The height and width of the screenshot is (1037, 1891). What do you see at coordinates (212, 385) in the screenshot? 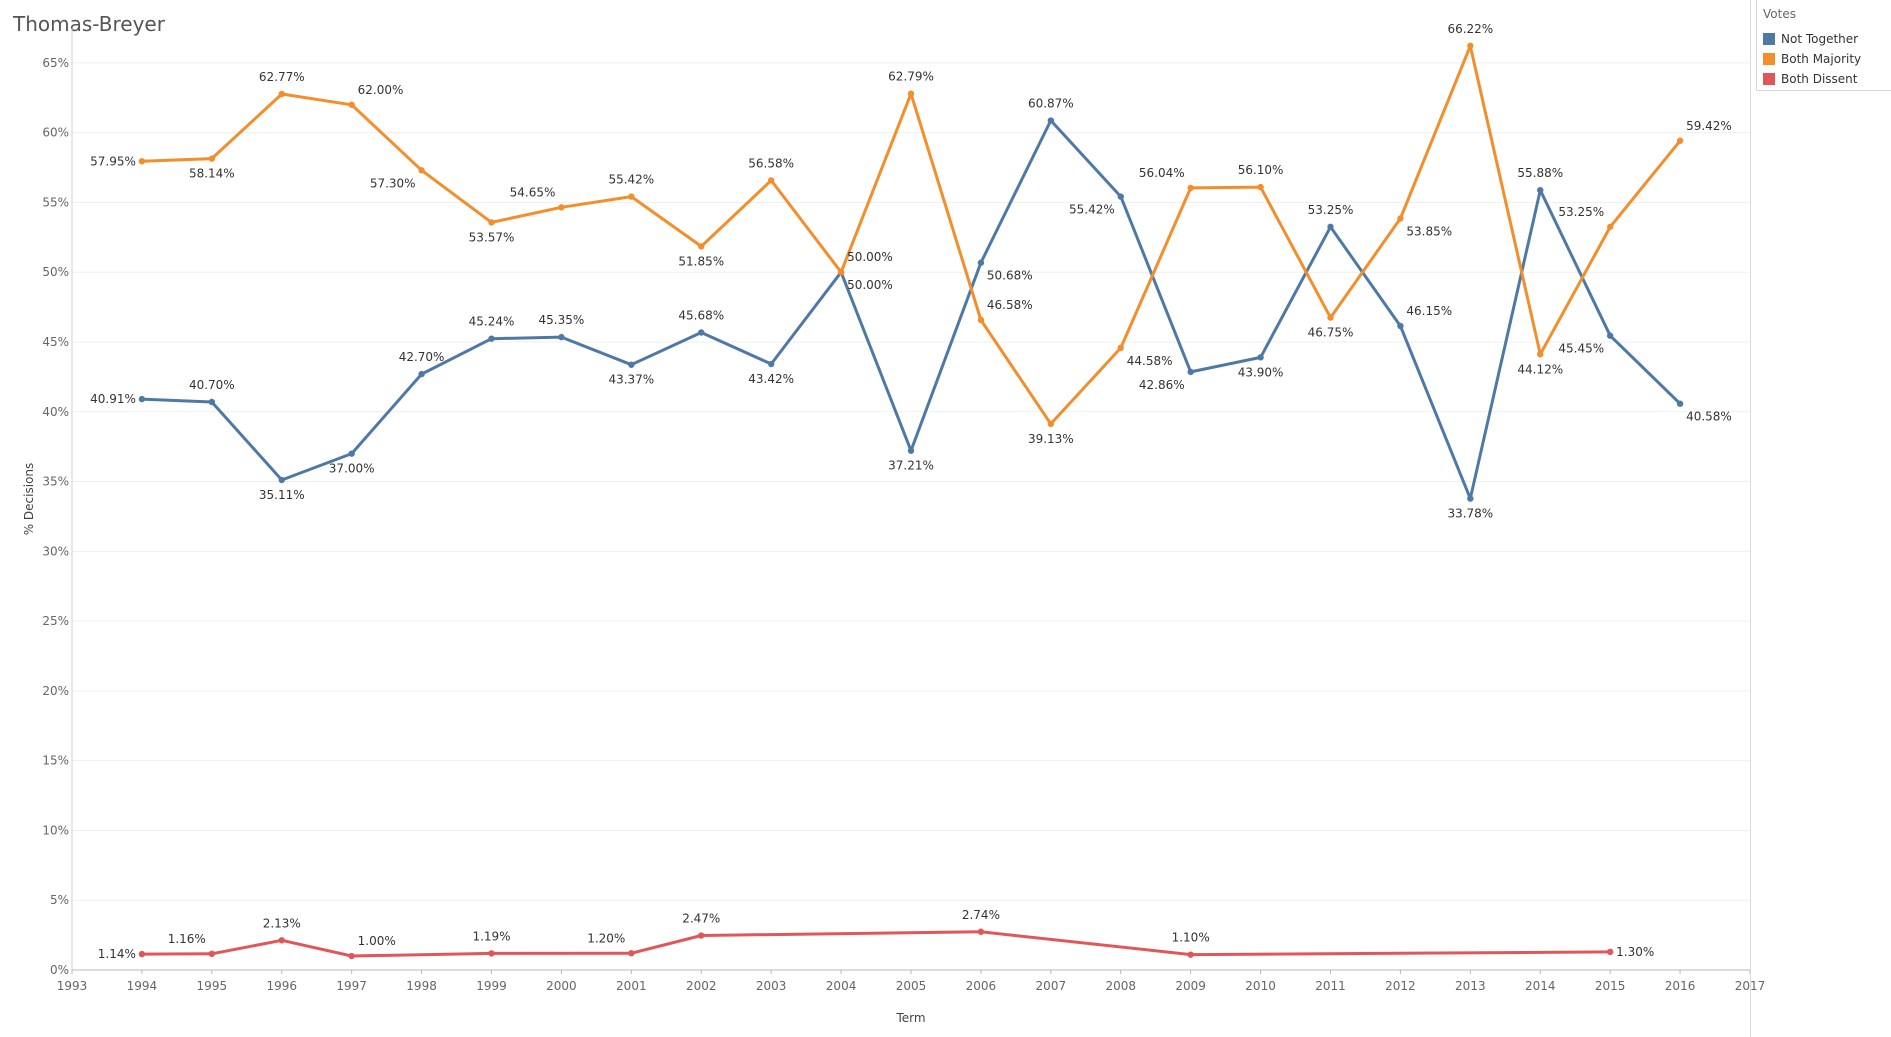
I see `data-label: 40.70%` at bounding box center [212, 385].